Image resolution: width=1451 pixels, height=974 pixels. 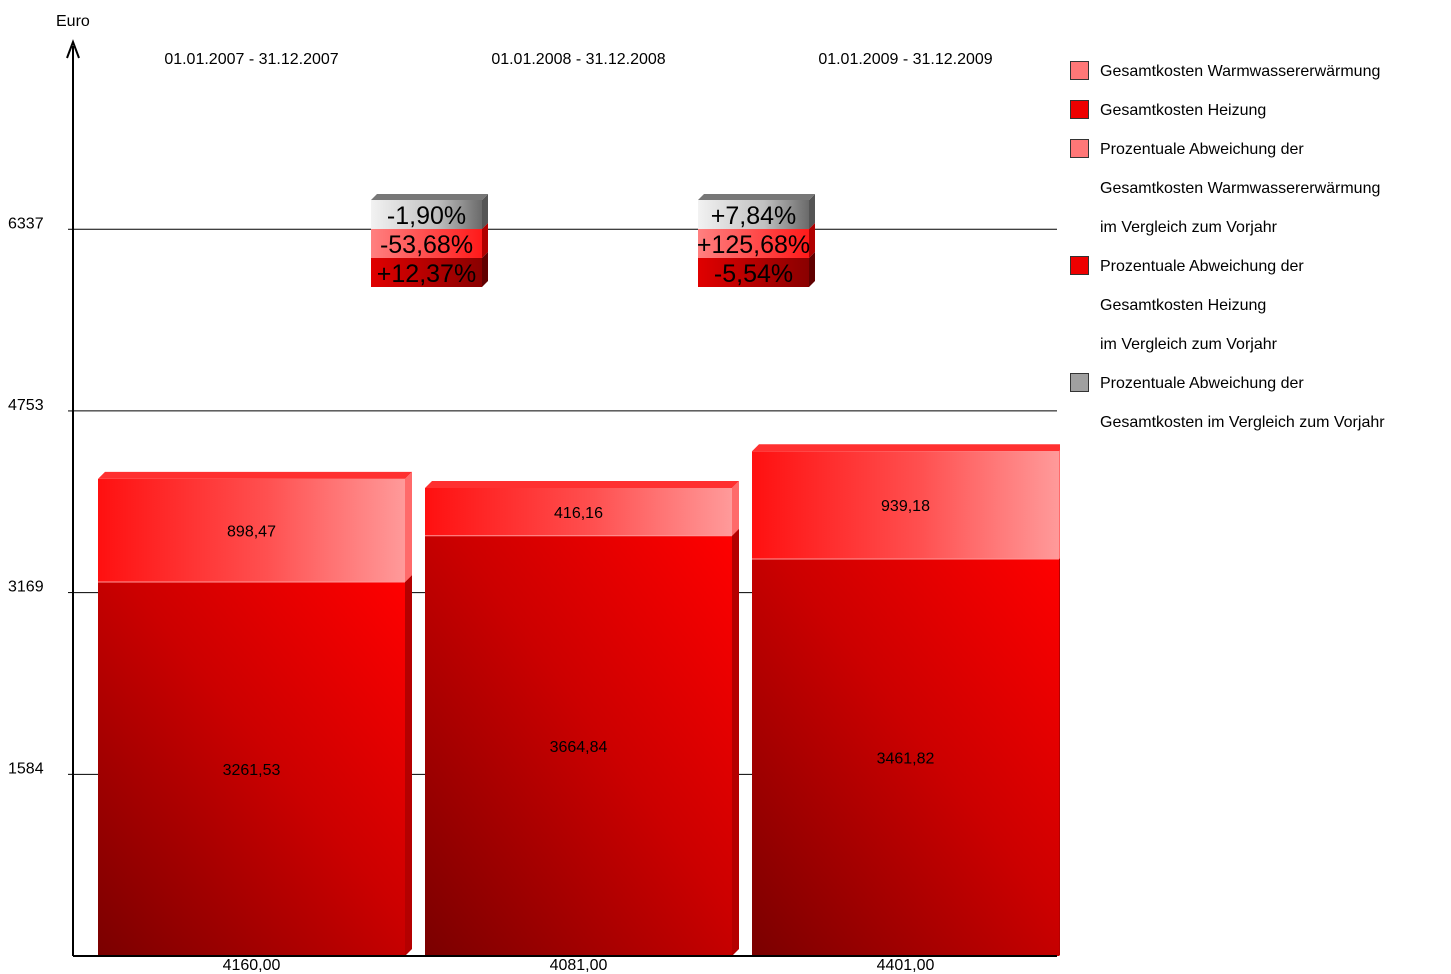 What do you see at coordinates (26, 223) in the screenshot?
I see `y-tick-label: 6337` at bounding box center [26, 223].